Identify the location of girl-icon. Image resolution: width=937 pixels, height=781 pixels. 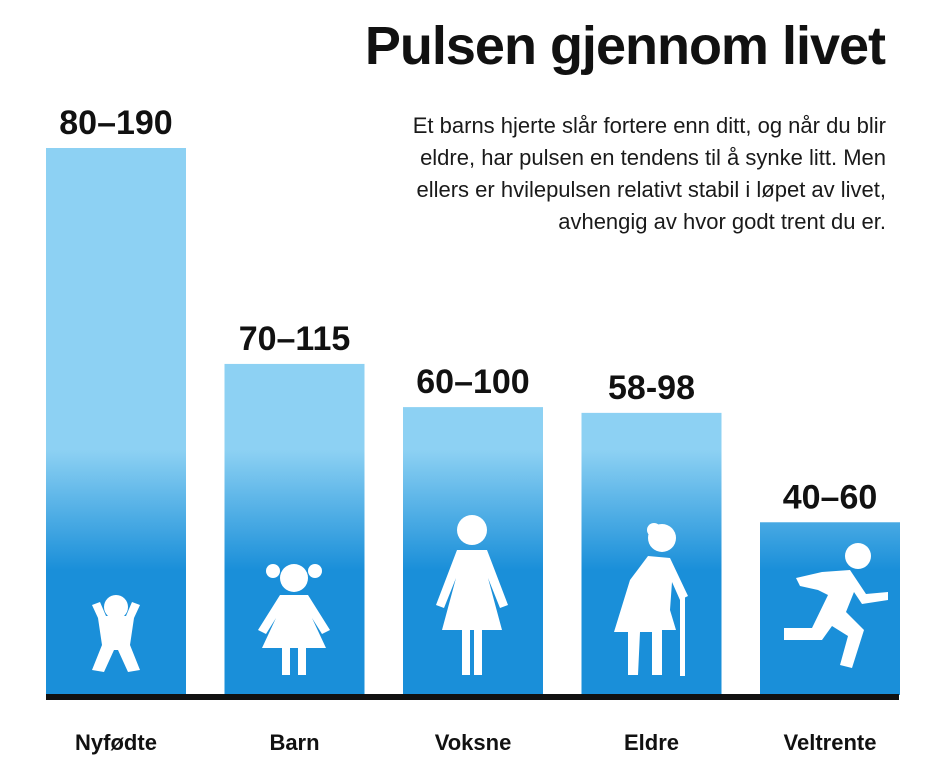
(294, 619).